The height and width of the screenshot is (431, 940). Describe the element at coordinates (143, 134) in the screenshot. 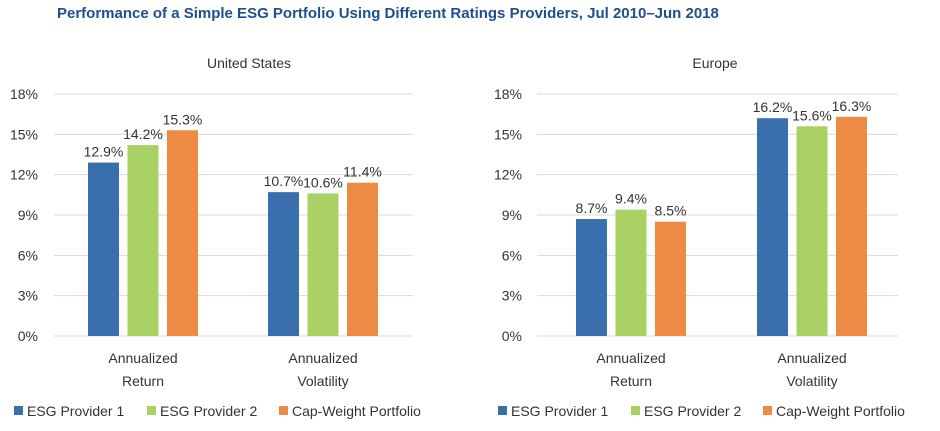

I see `data-label: 14.2%` at that location.